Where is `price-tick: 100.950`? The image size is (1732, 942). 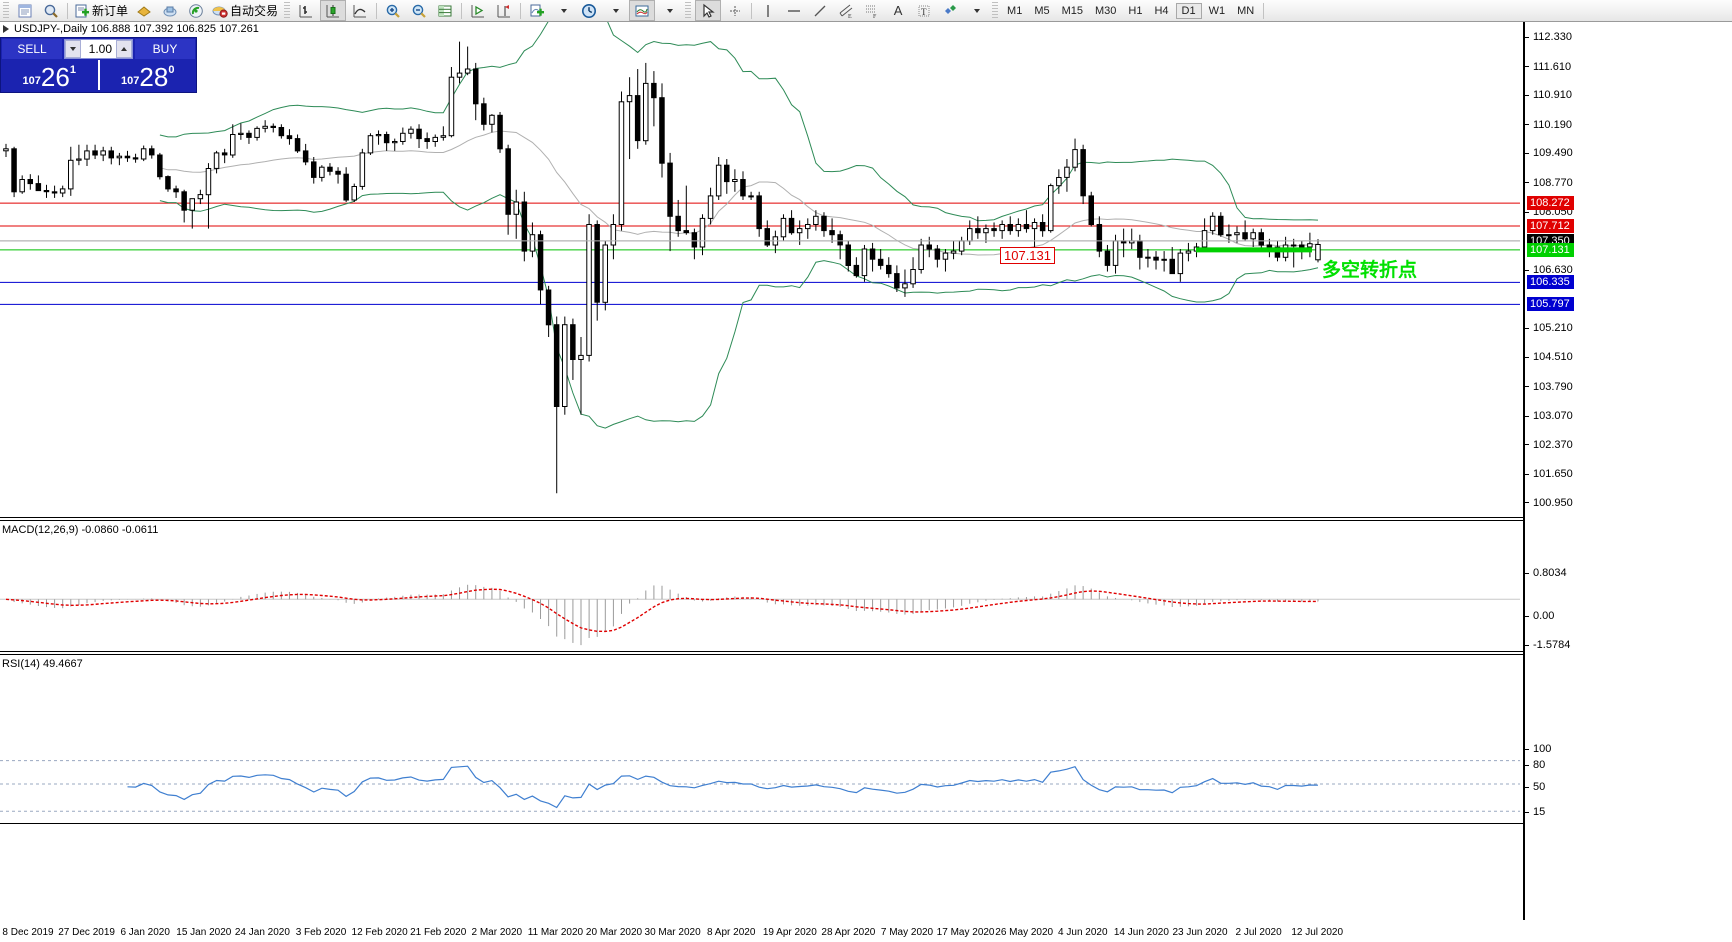 price-tick: 100.950 is located at coordinates (1549, 503).